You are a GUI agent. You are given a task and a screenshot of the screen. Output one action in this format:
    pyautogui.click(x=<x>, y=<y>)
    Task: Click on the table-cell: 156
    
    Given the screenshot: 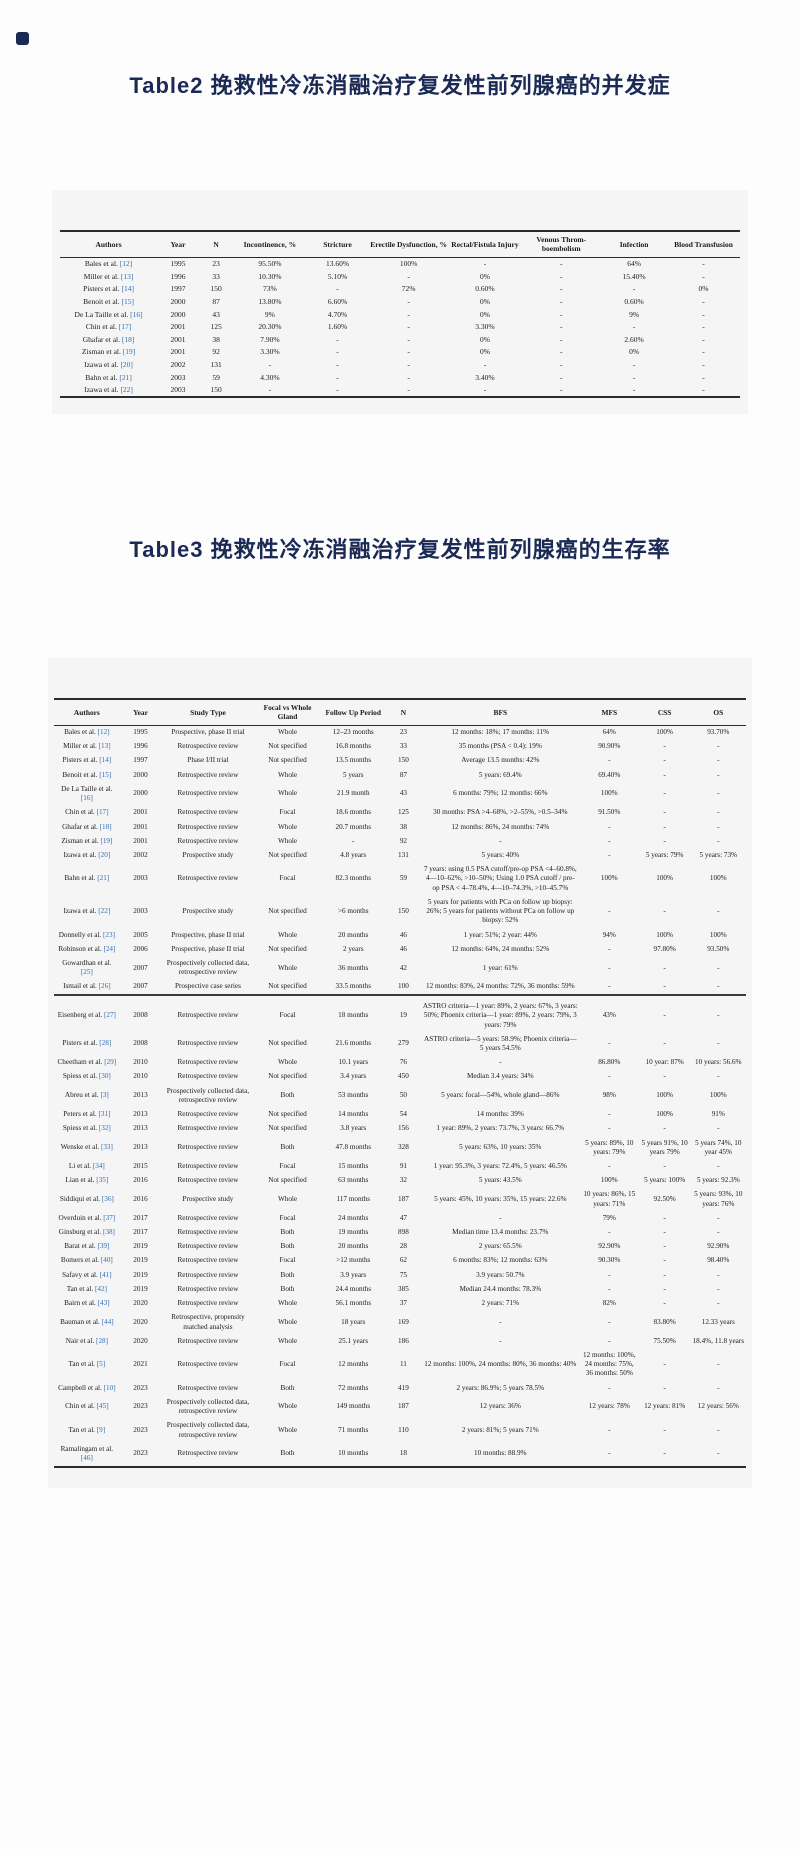 What is the action you would take?
    pyautogui.click(x=403, y=1128)
    